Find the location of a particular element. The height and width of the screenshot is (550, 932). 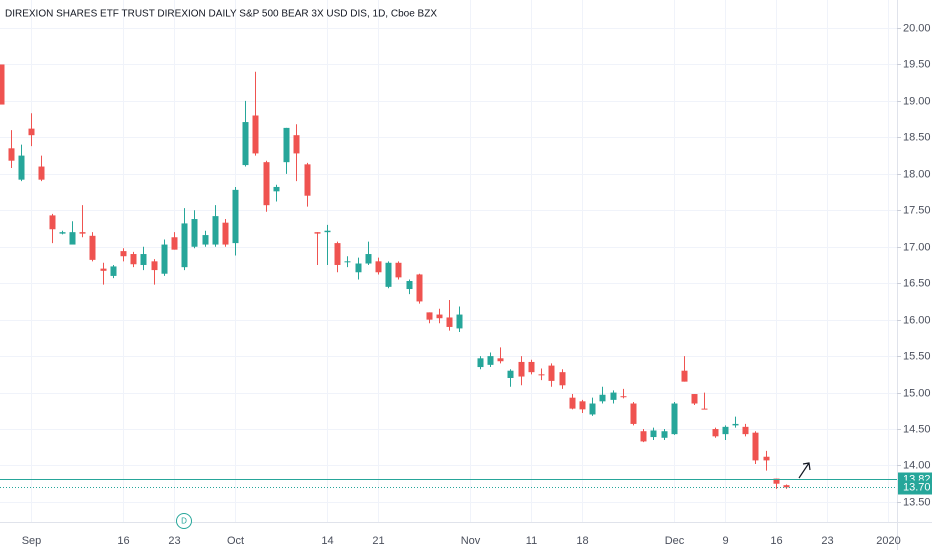

y-tick-label: 18.00 is located at coordinates (917, 174).